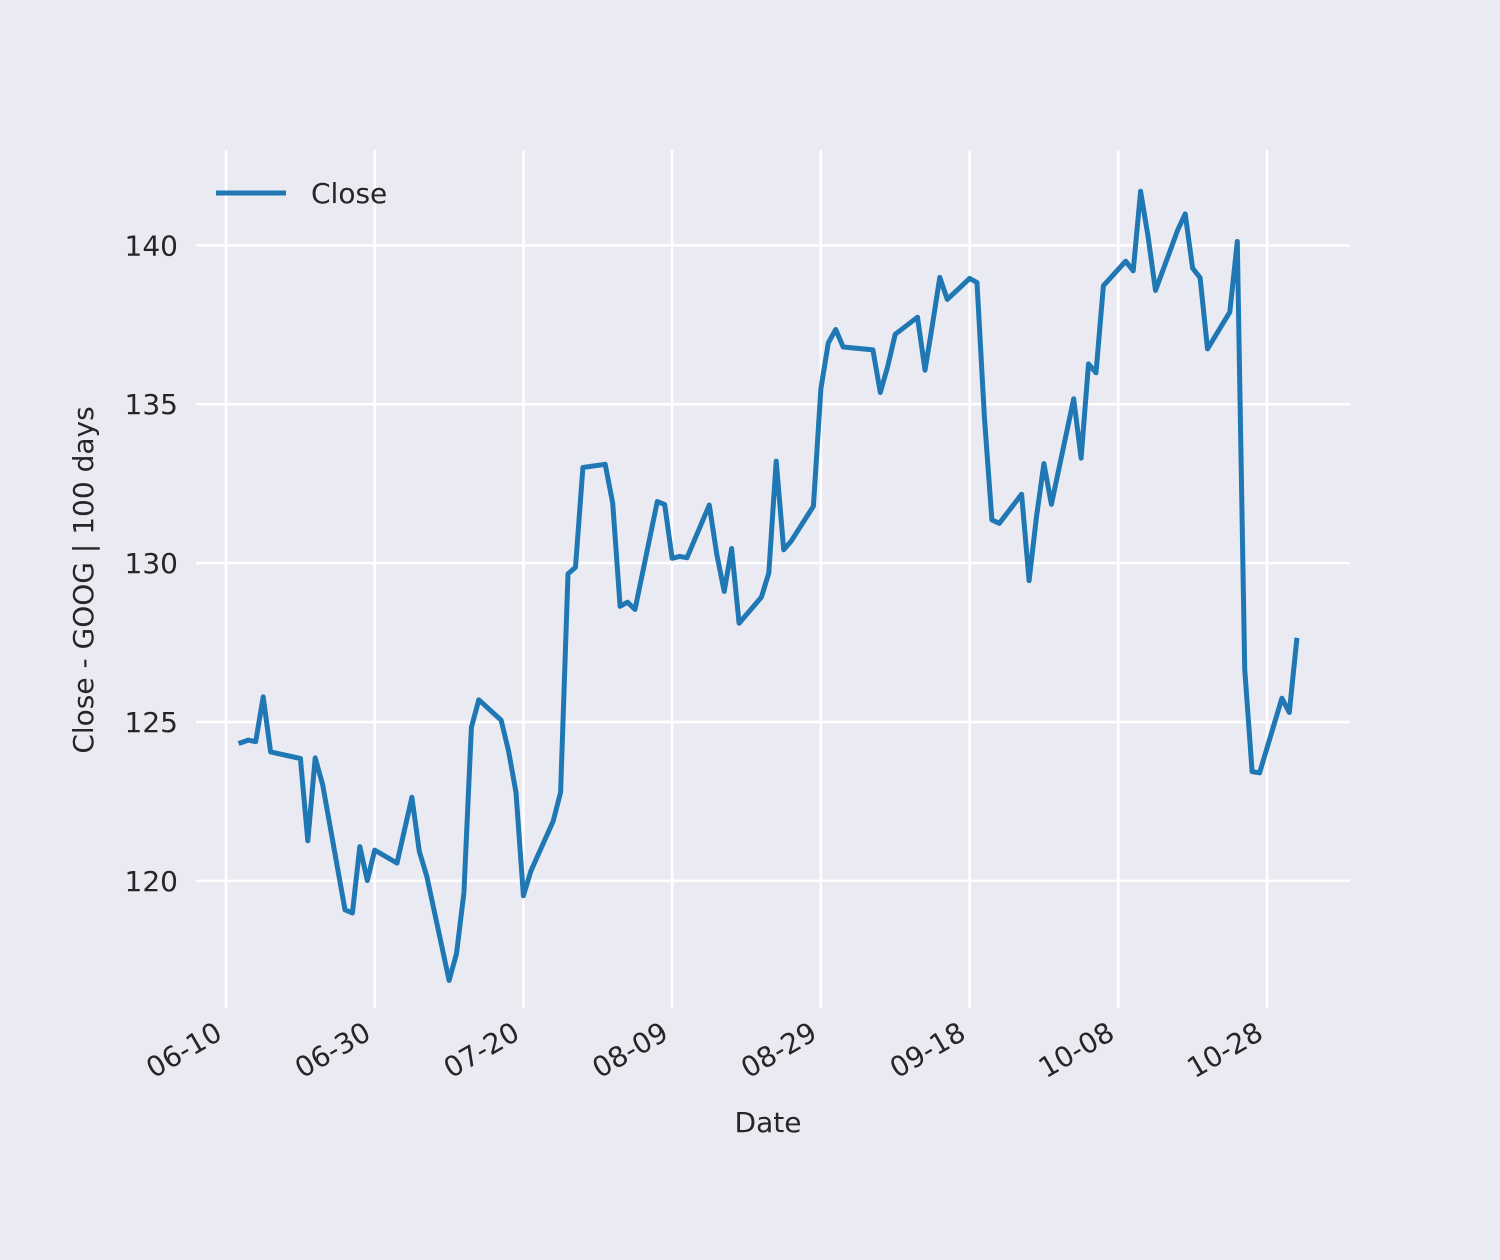 This screenshot has width=1500, height=1260. I want to click on y-tick-label: 135, so click(151, 404).